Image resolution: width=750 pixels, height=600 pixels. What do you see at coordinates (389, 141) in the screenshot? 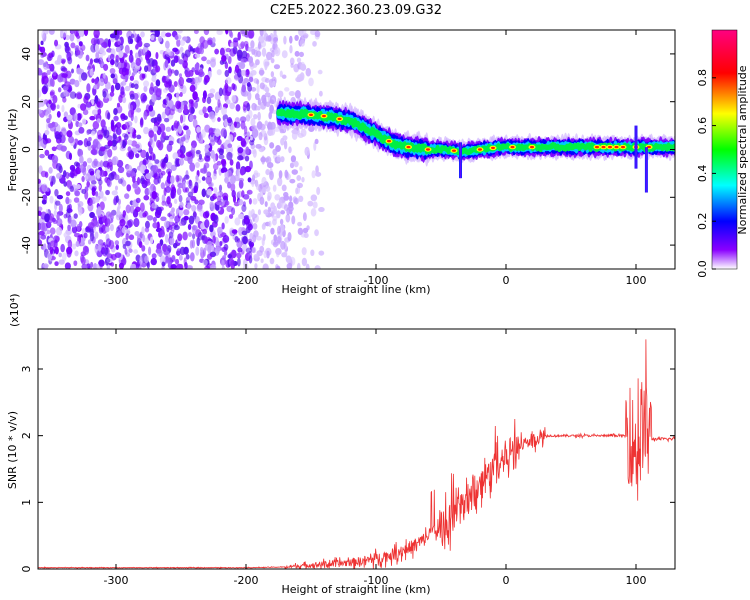
I see `hot-spot` at bounding box center [389, 141].